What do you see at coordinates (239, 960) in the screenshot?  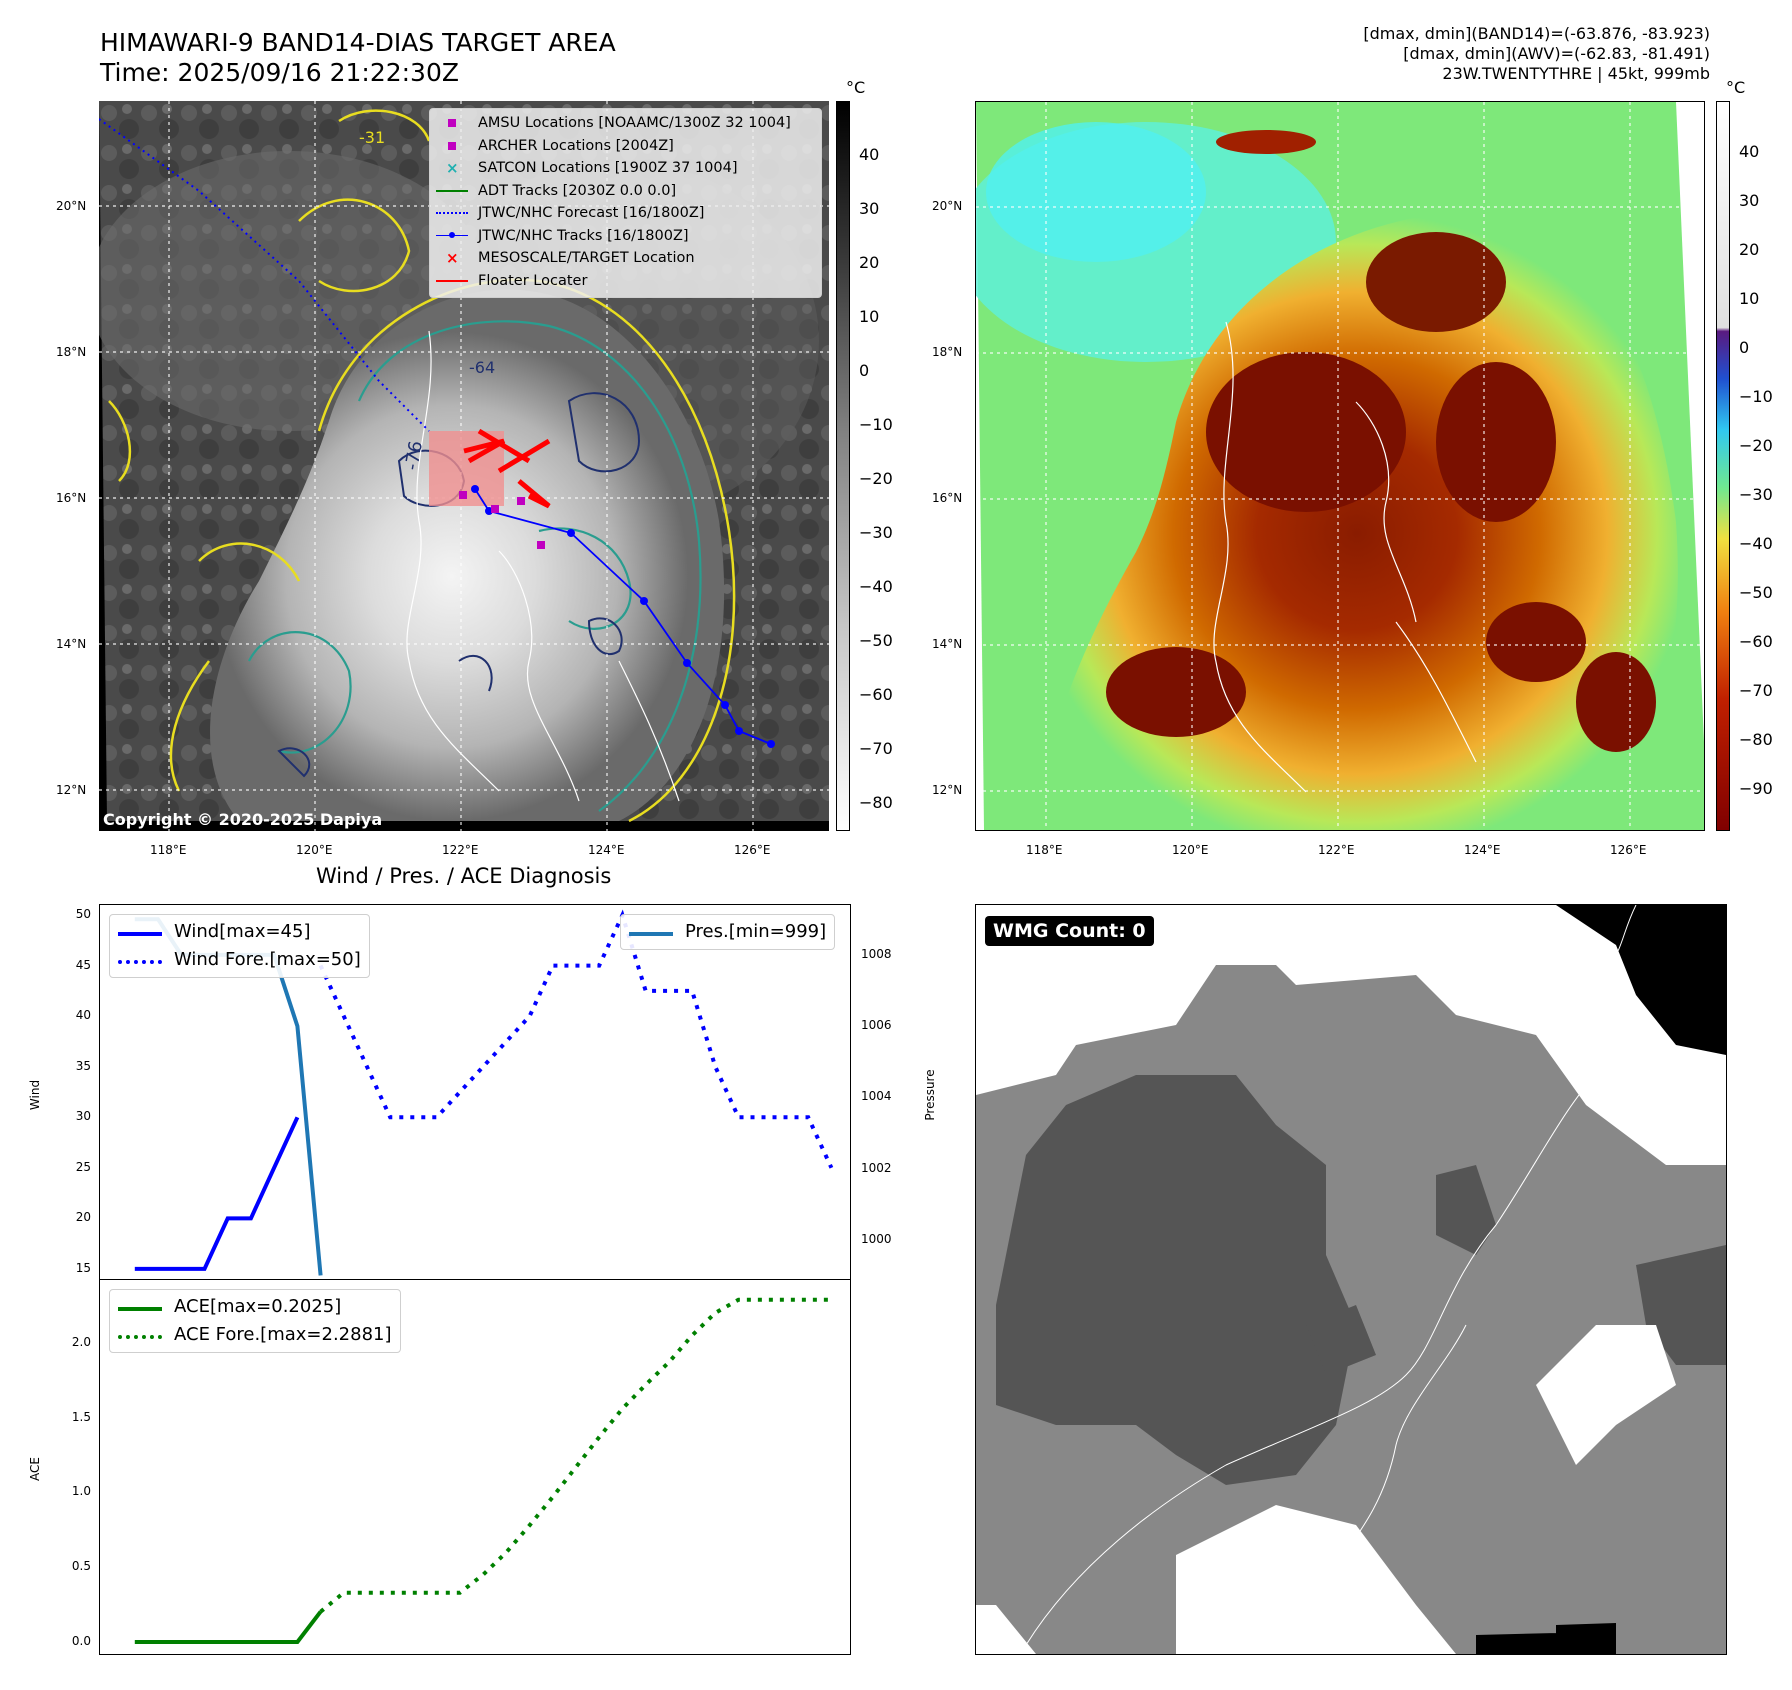 I see `legend-wind-forecast: Wind Fore.[max=50]` at bounding box center [239, 960].